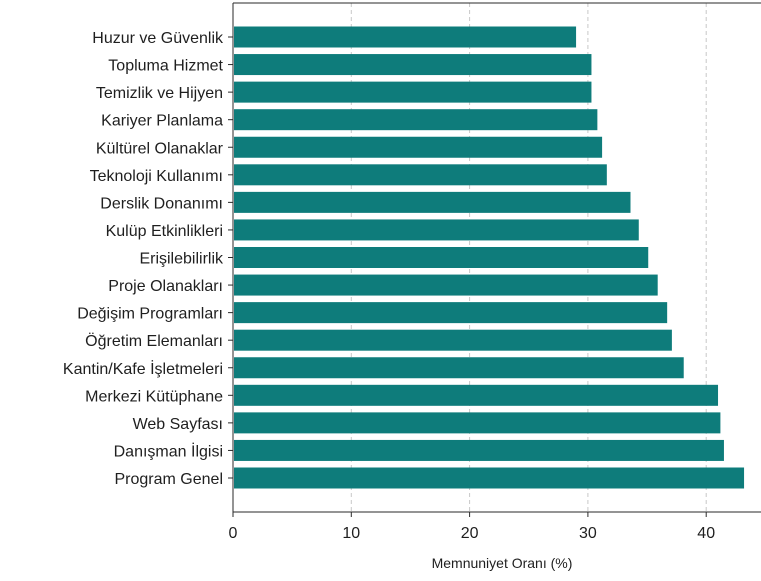  I want to click on category-label: Kariyer Planlama, so click(162, 121).